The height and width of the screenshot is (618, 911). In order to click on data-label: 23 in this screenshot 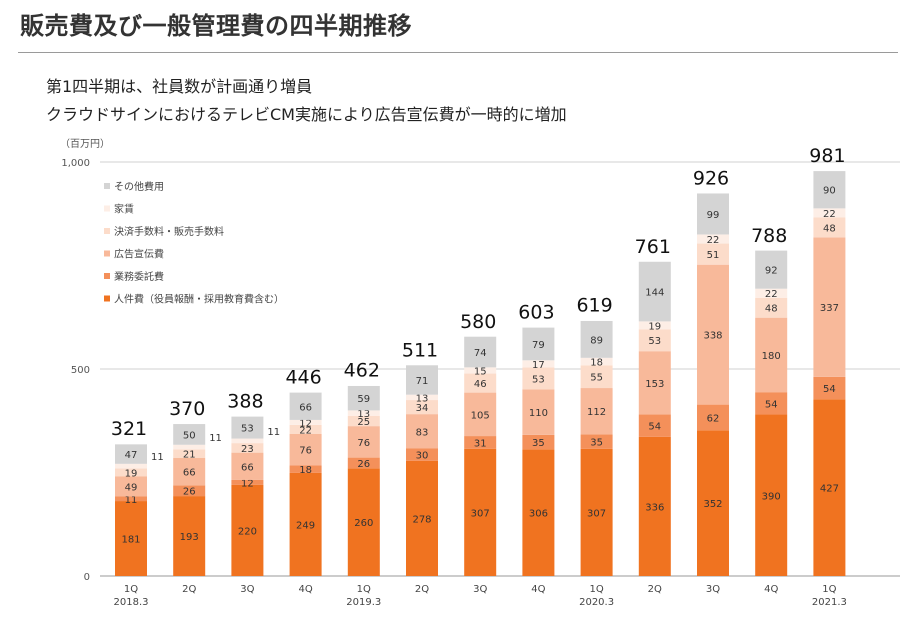, I will do `click(247, 449)`.